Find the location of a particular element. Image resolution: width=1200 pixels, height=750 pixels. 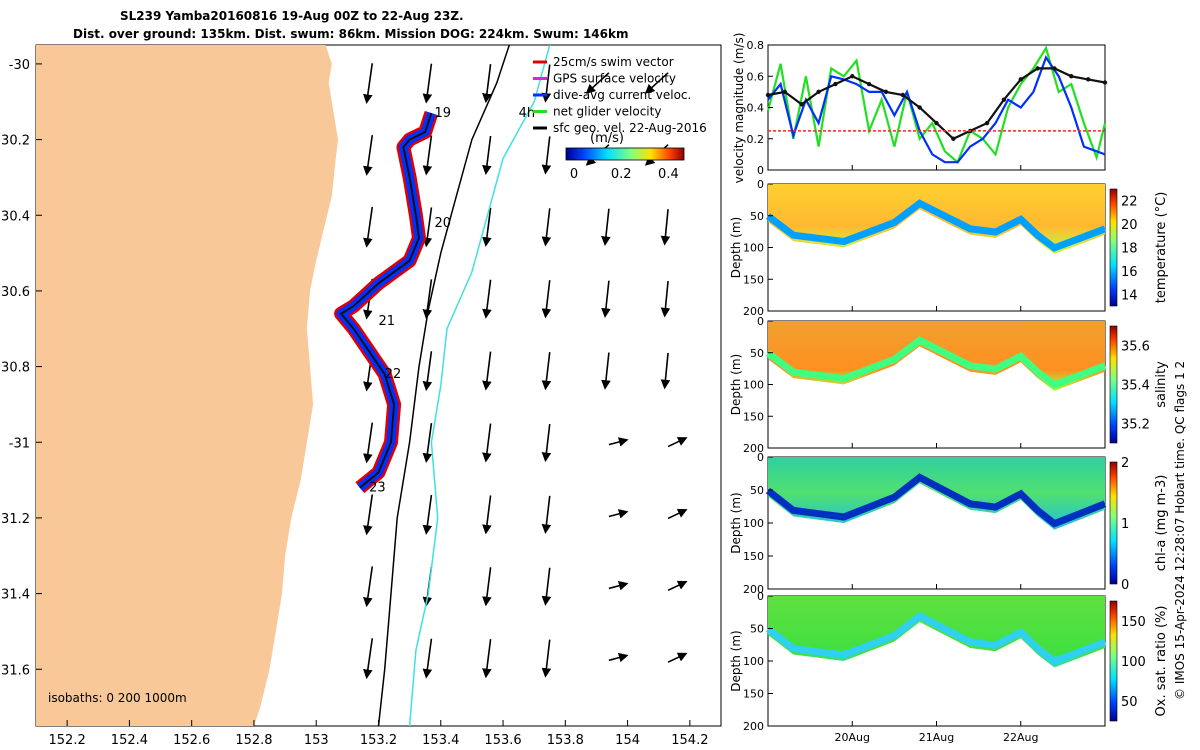

section-colorbar-tick-label: 20 is located at coordinates (1129, 225).